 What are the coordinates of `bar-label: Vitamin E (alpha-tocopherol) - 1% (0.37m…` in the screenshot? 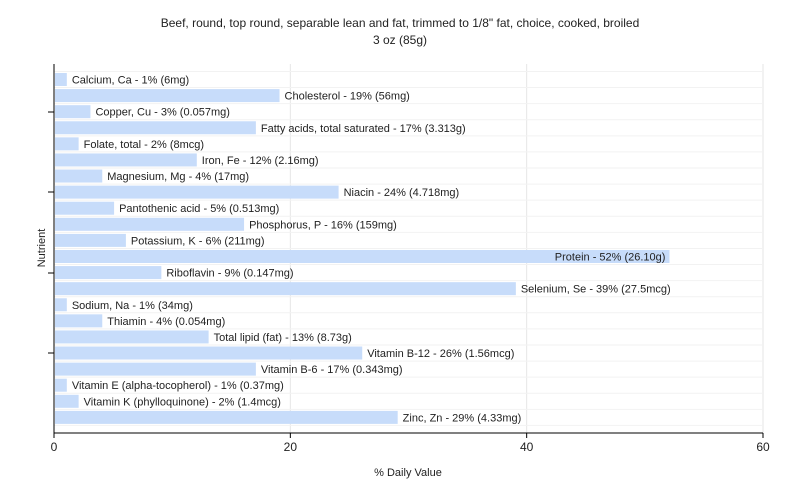 It's located at (178, 386).